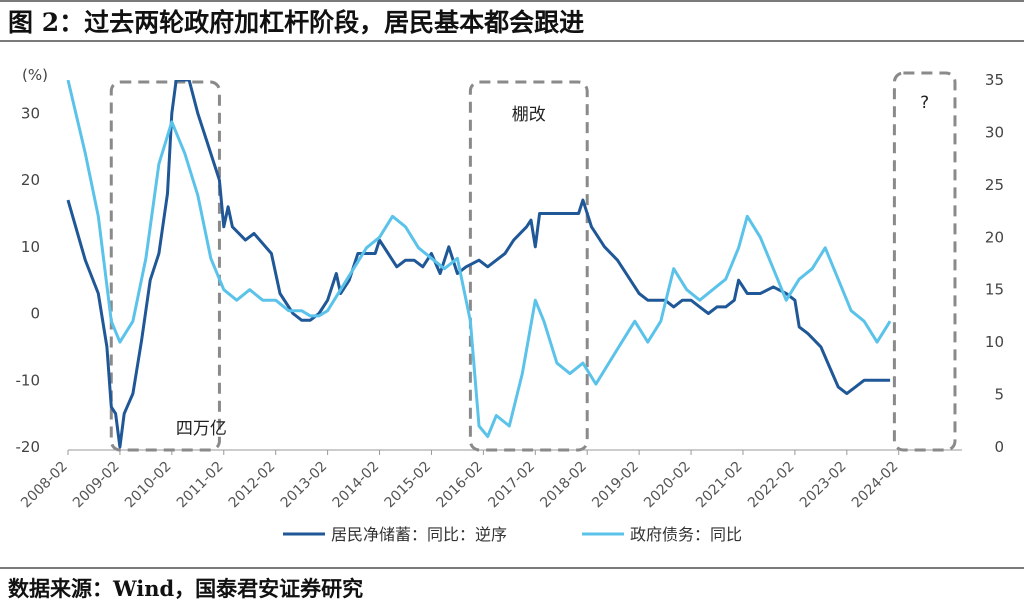 The image size is (1024, 606). What do you see at coordinates (771, 485) in the screenshot?
I see `x-axis-tick-label: 2022-02` at bounding box center [771, 485].